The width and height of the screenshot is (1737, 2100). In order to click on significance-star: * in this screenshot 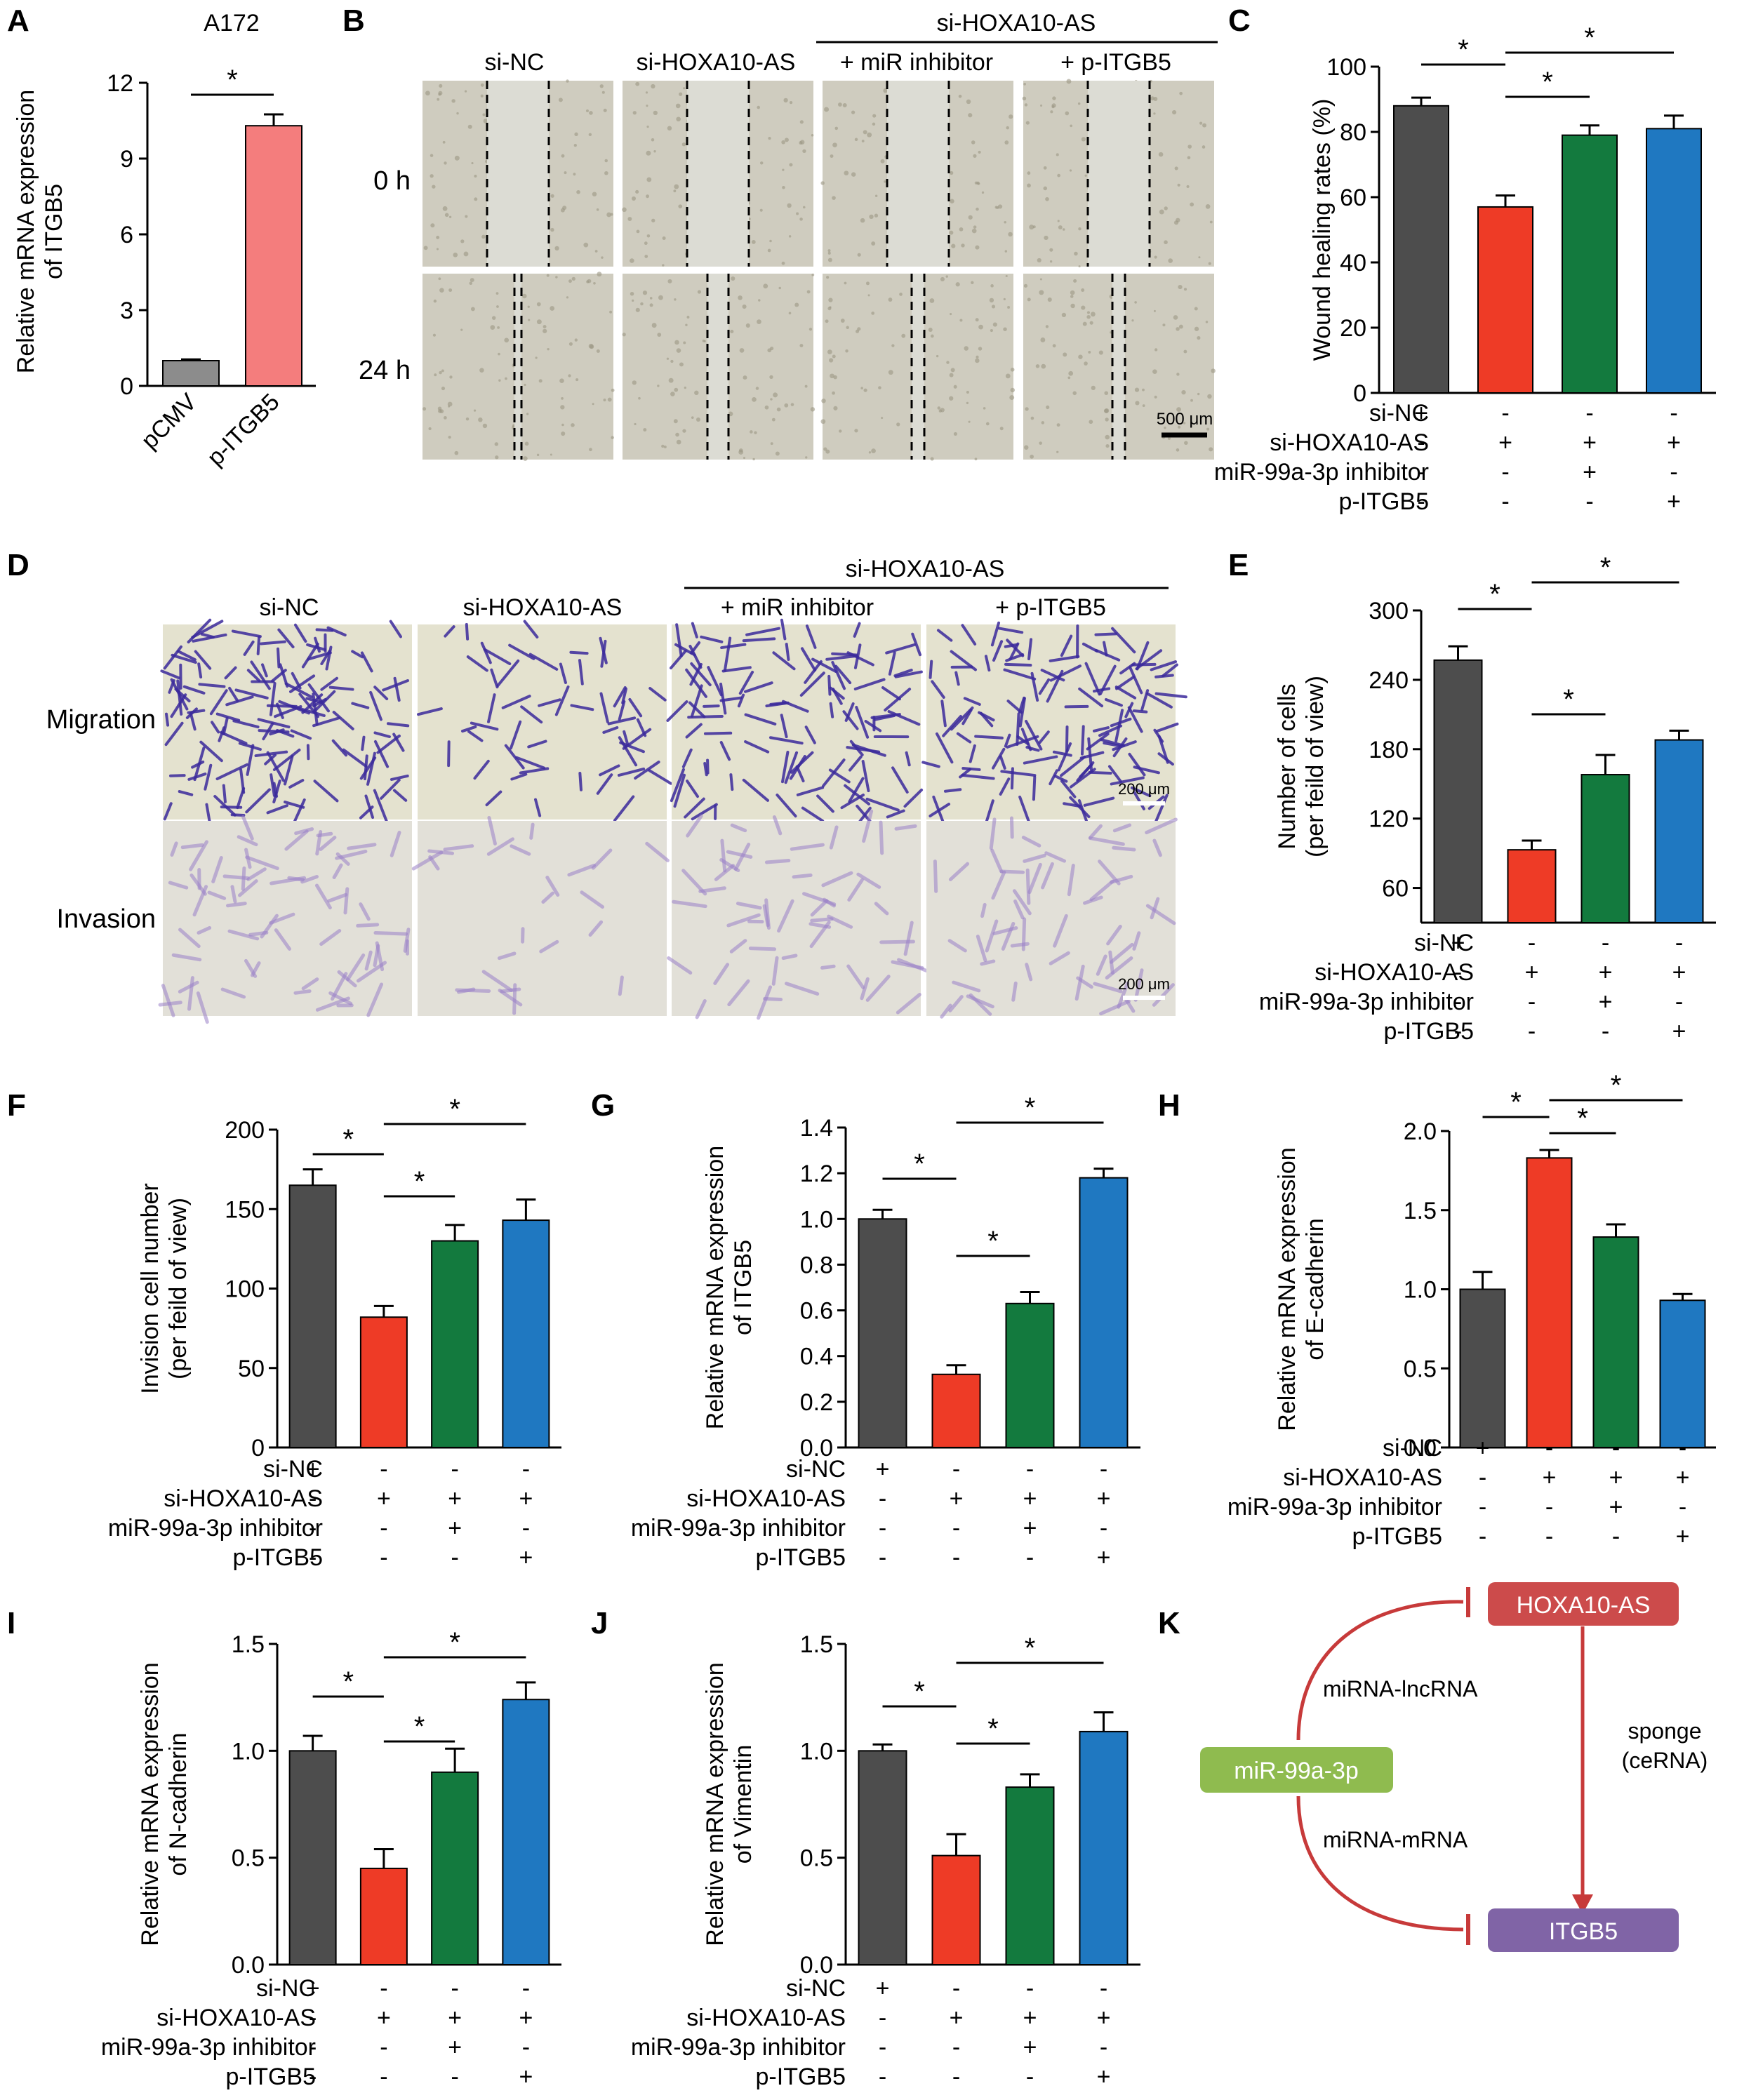, I will do `click(1589, 37)`.